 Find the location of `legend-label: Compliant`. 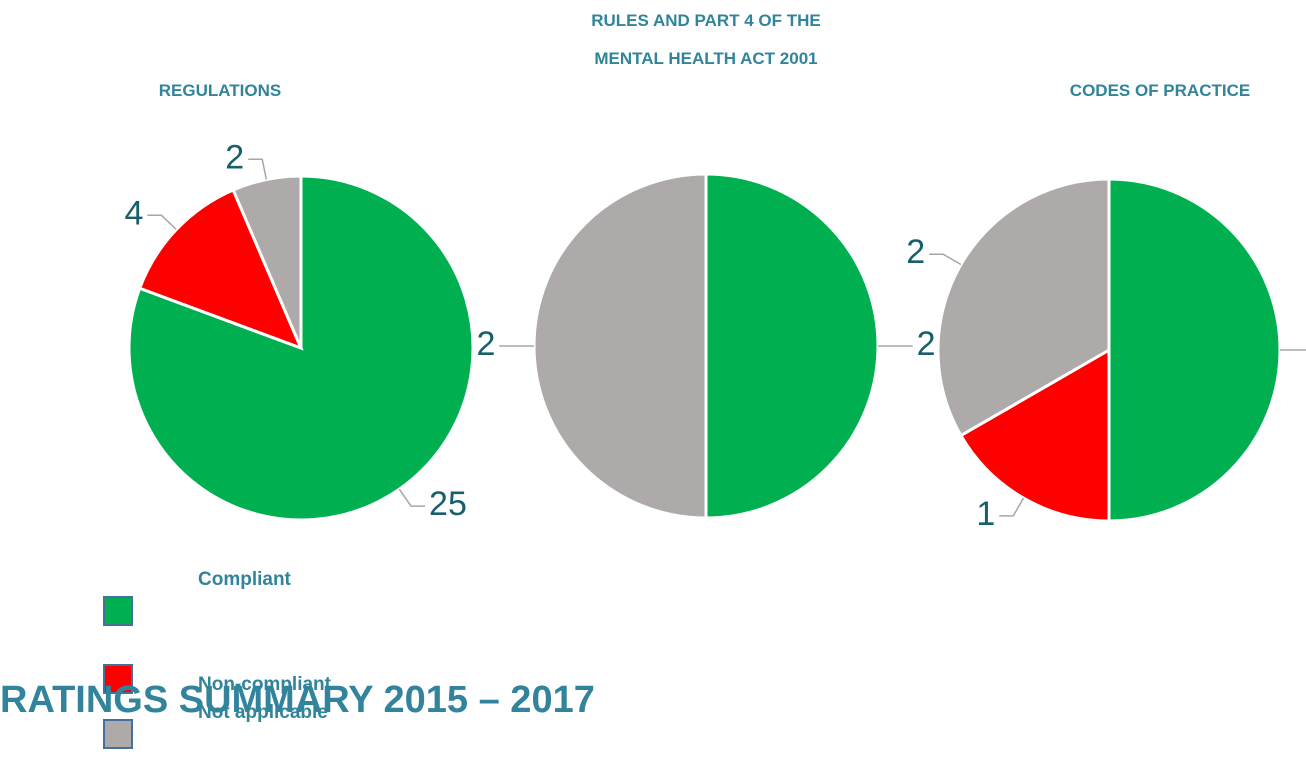

legend-label: Compliant is located at coordinates (245, 579).